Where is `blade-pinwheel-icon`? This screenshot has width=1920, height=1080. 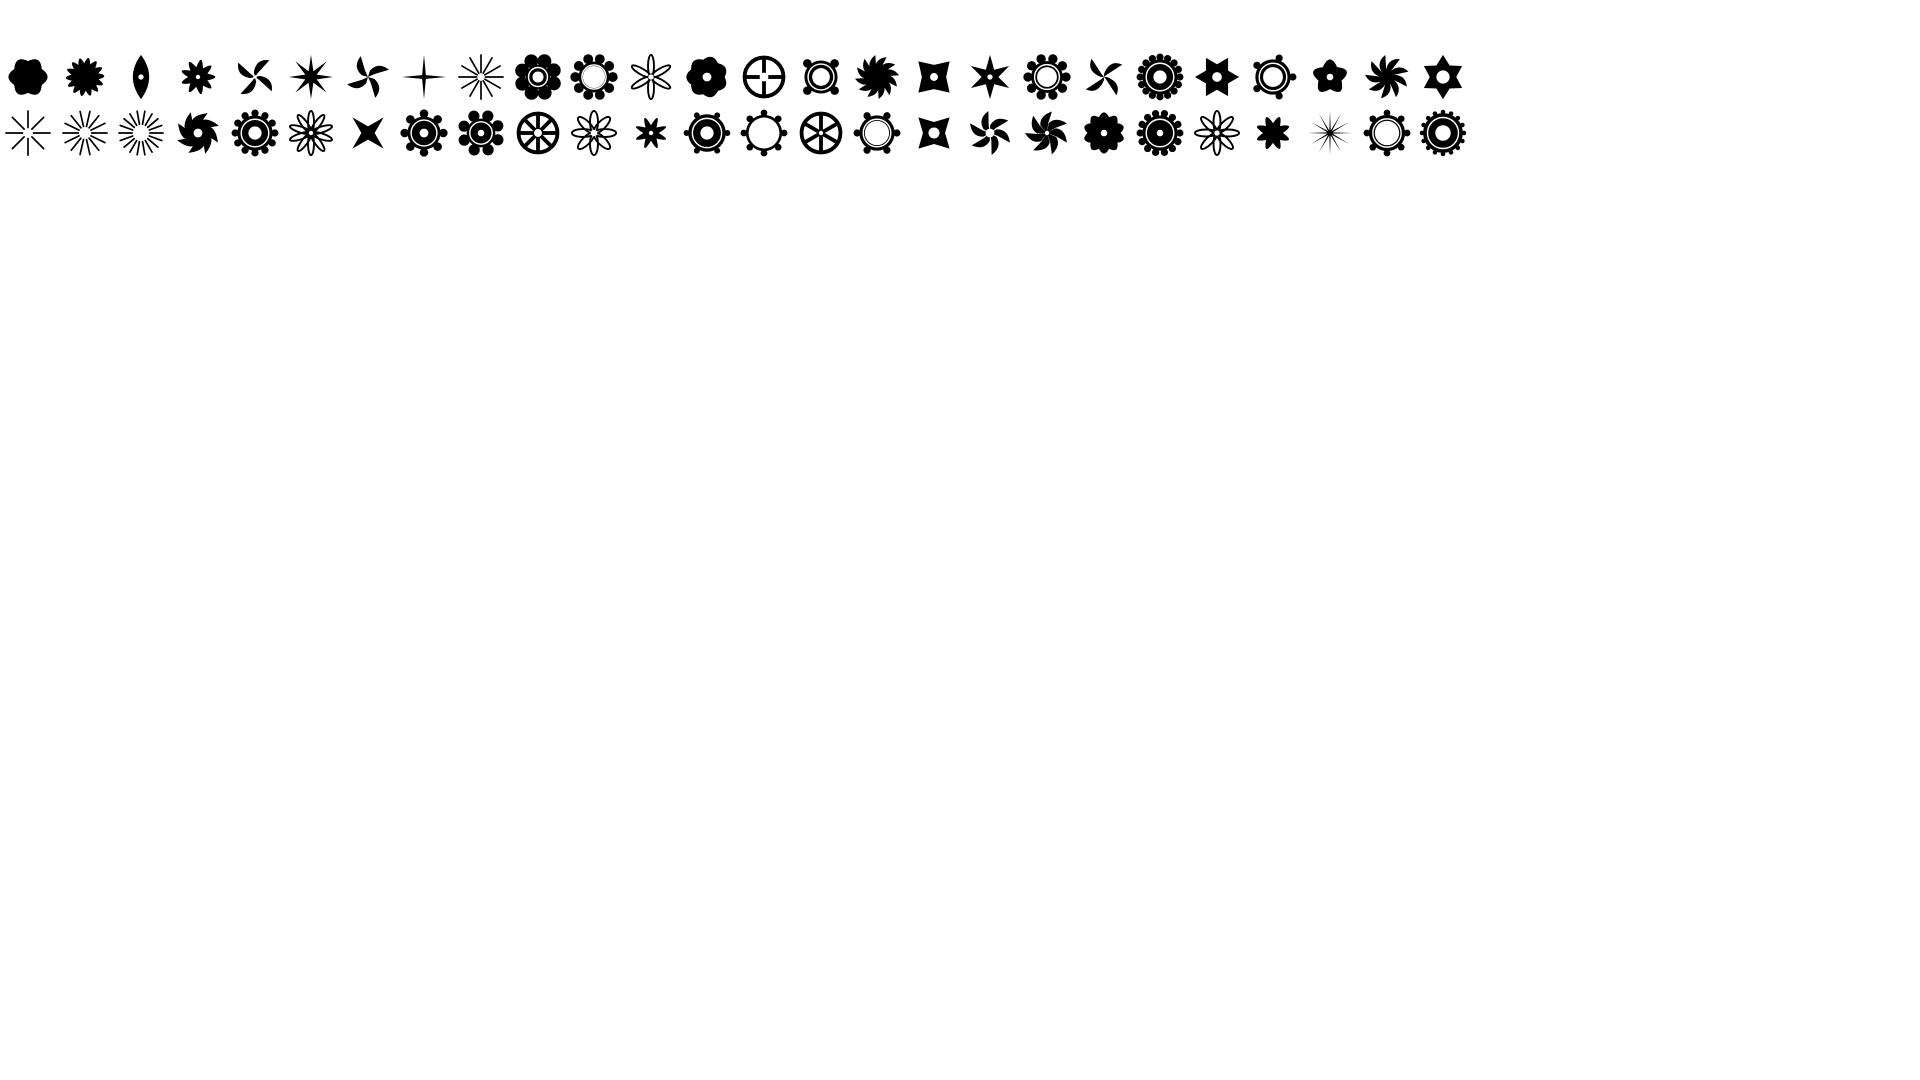
blade-pinwheel-icon is located at coordinates (1047, 133).